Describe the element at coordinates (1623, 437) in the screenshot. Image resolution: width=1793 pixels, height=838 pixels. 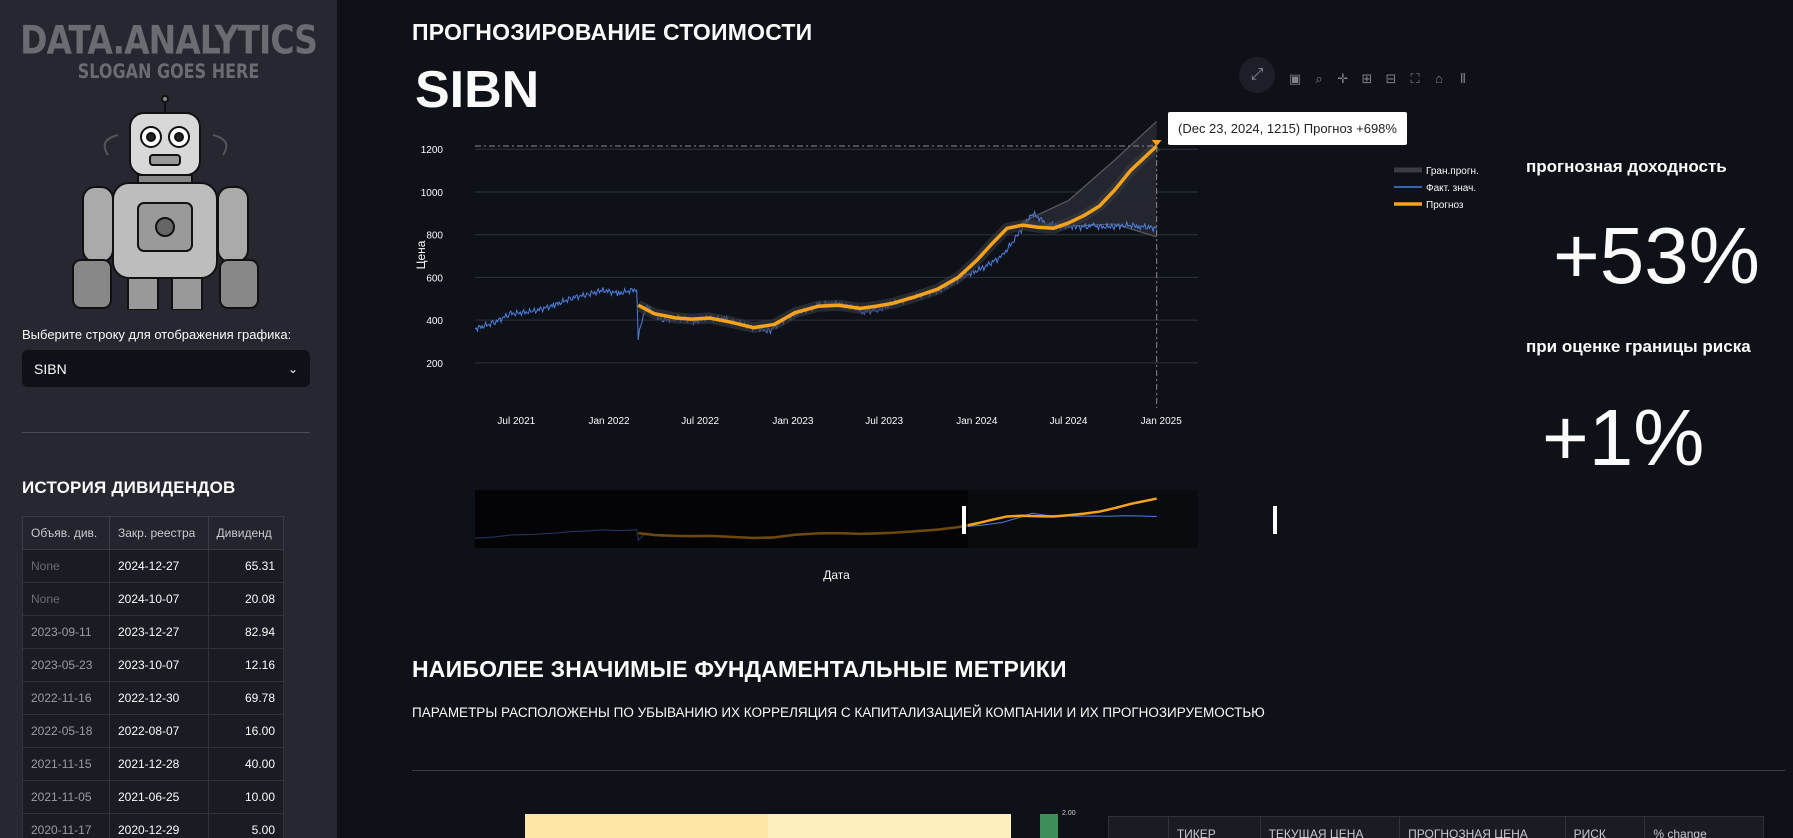
I see `risk-bound-value: +1%` at that location.